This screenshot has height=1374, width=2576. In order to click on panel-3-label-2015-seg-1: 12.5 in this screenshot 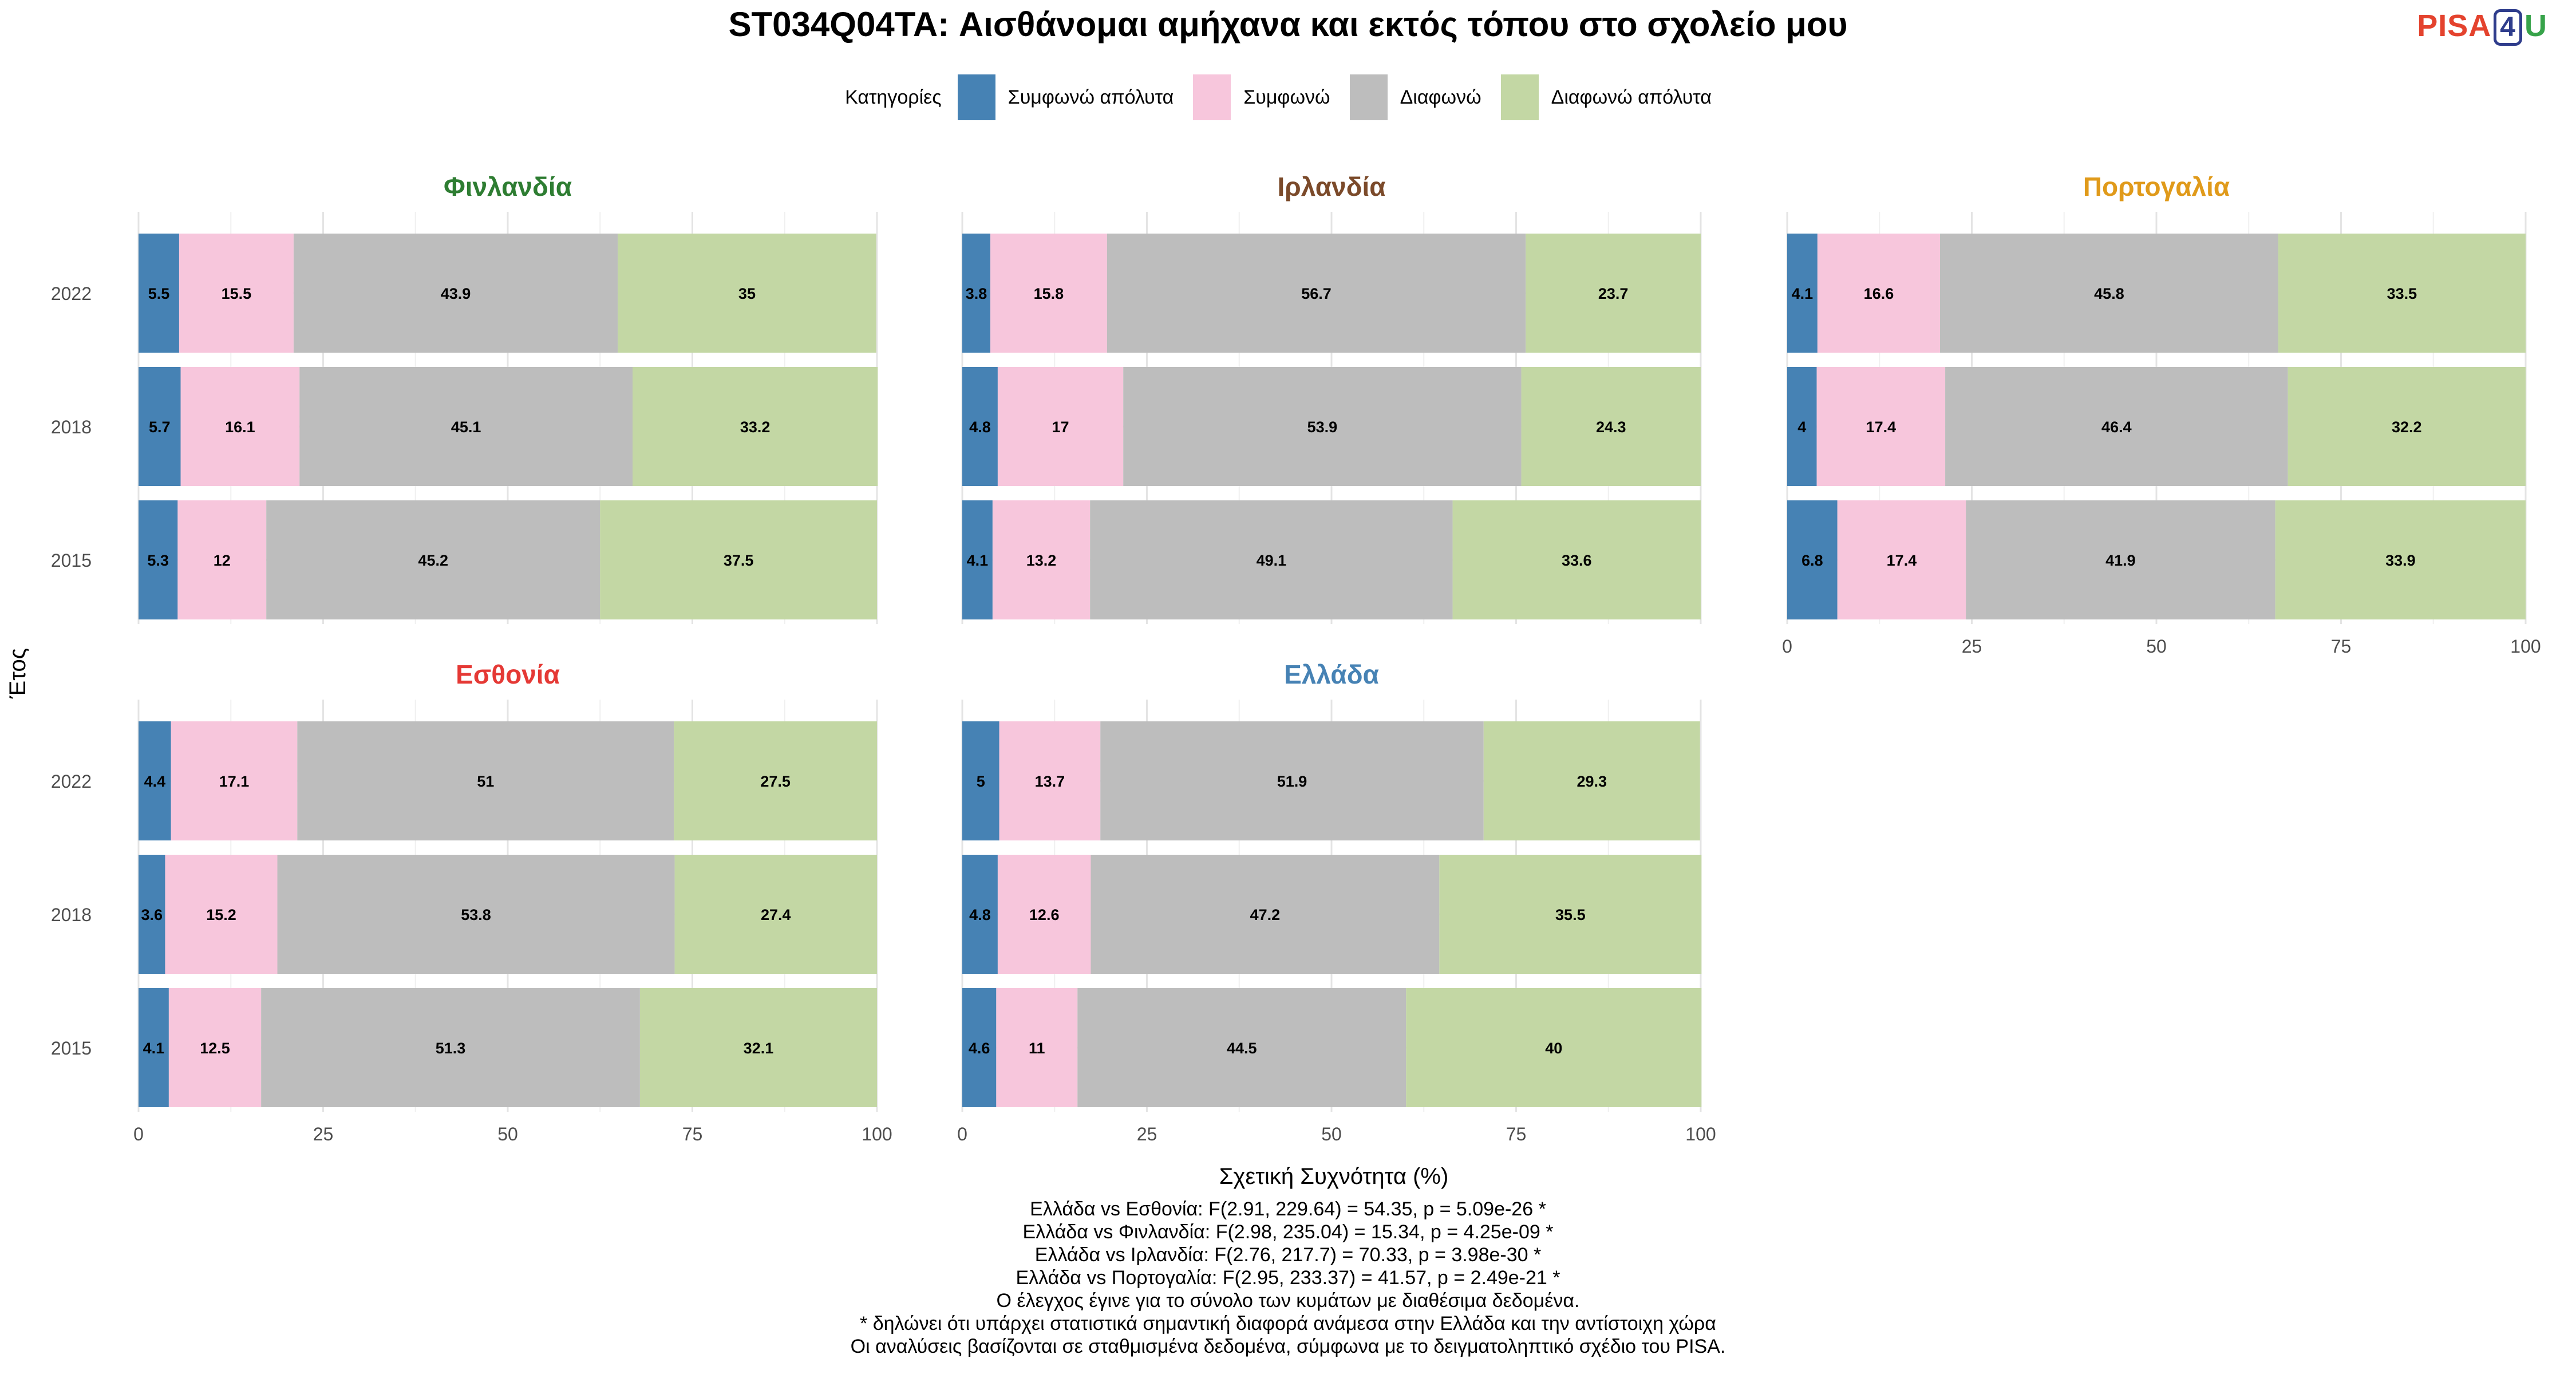, I will do `click(215, 1048)`.